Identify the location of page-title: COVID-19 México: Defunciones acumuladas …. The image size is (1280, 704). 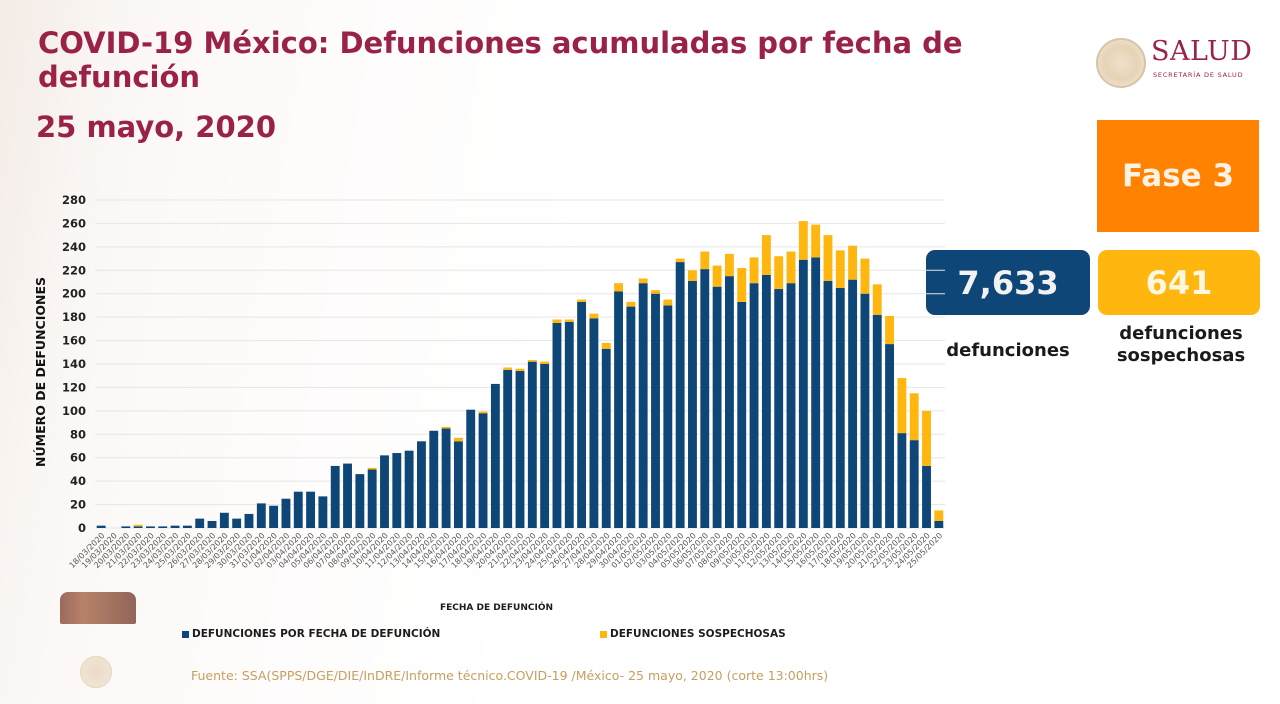
(500, 60).